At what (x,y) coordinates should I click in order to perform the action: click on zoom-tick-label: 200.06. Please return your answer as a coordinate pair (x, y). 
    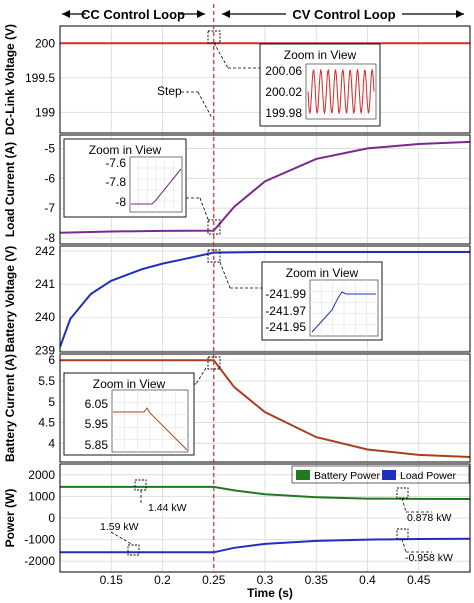
    Looking at the image, I should click on (283, 71).